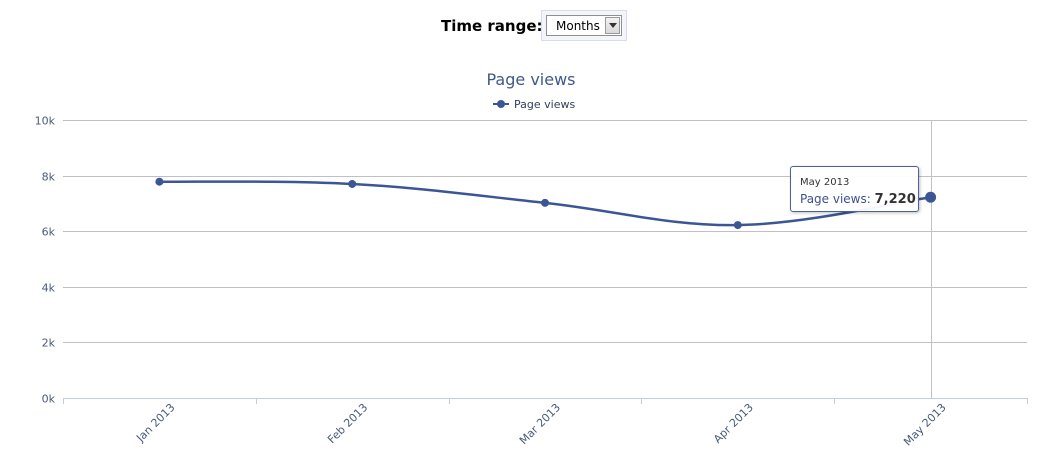  What do you see at coordinates (49, 399) in the screenshot?
I see `y-tick-label: 0k` at bounding box center [49, 399].